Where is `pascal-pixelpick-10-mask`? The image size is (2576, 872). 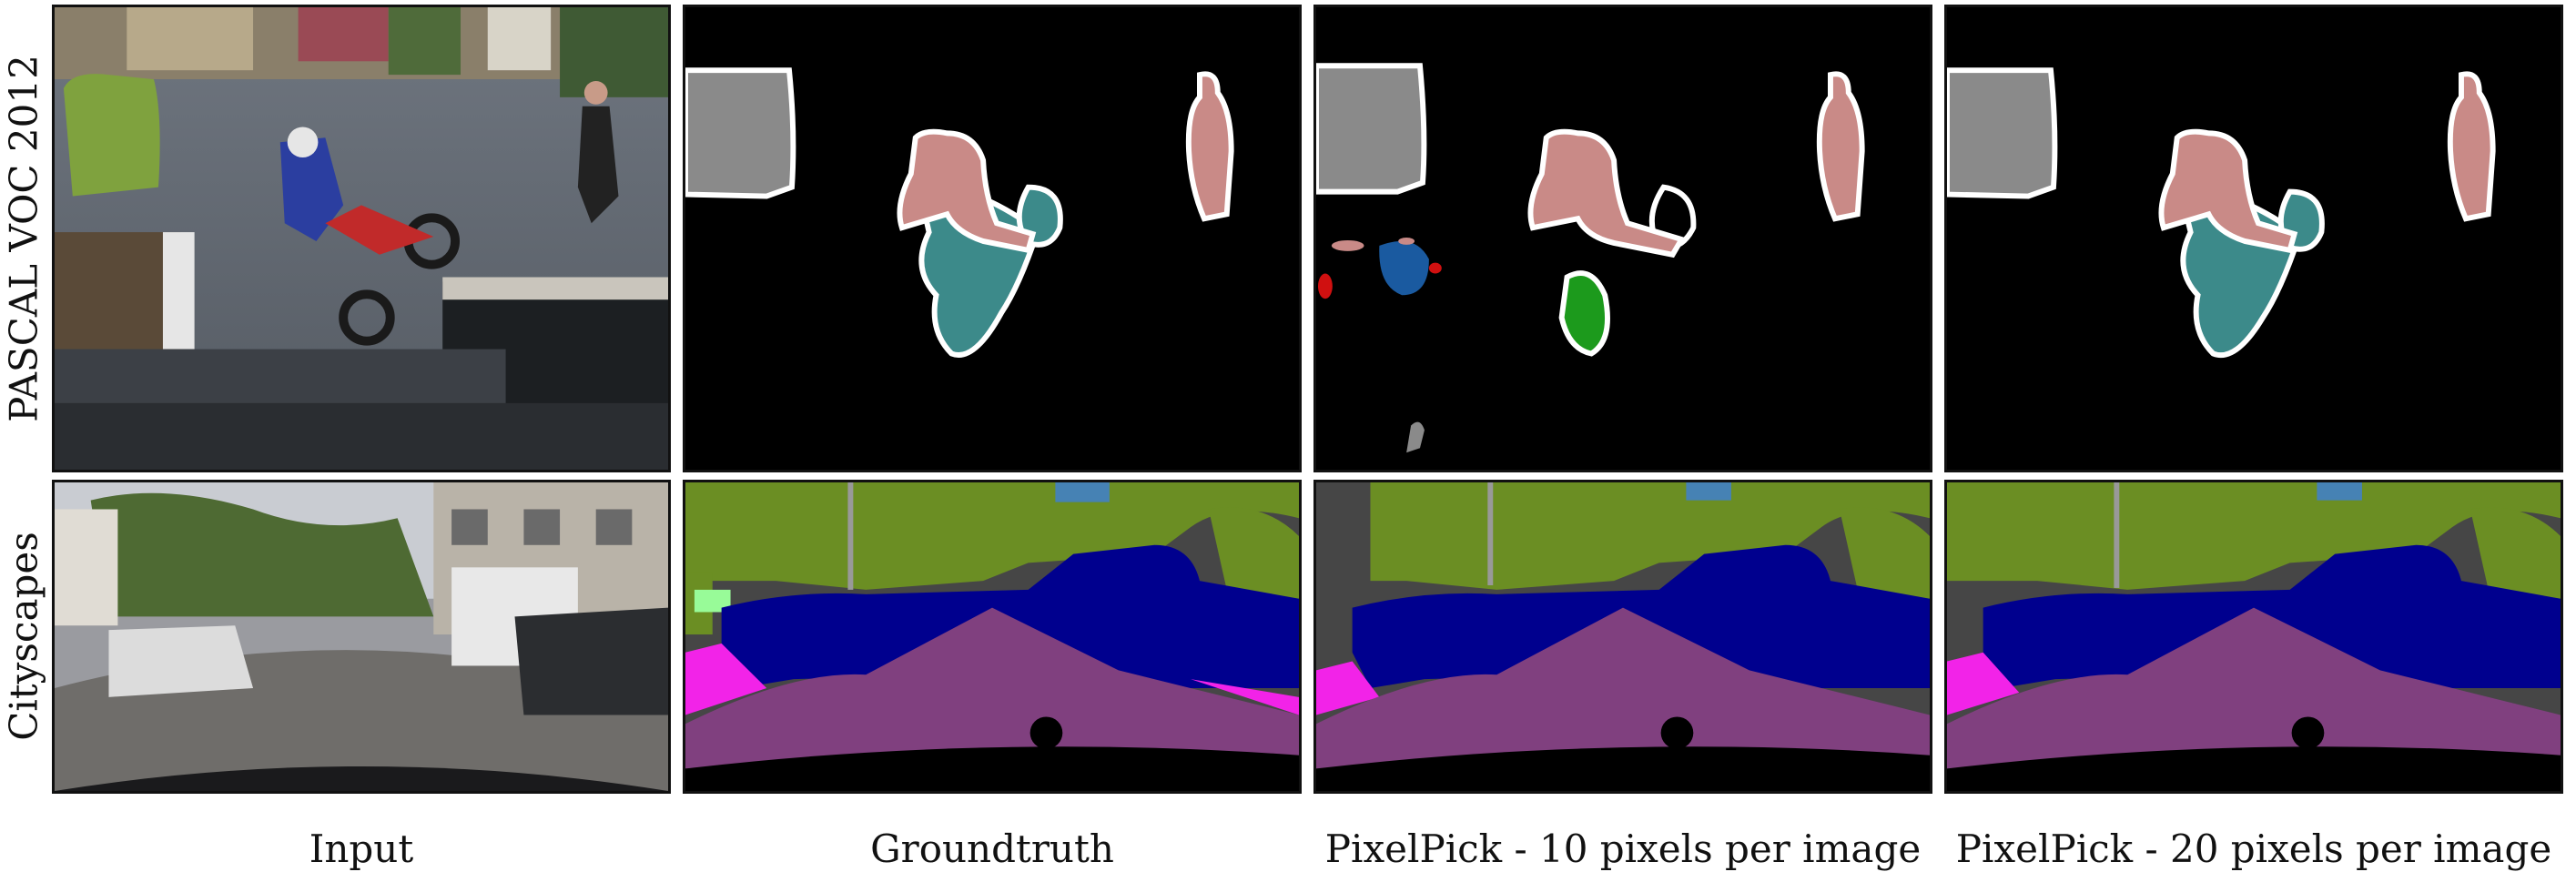 pascal-pixelpick-10-mask is located at coordinates (1622, 238).